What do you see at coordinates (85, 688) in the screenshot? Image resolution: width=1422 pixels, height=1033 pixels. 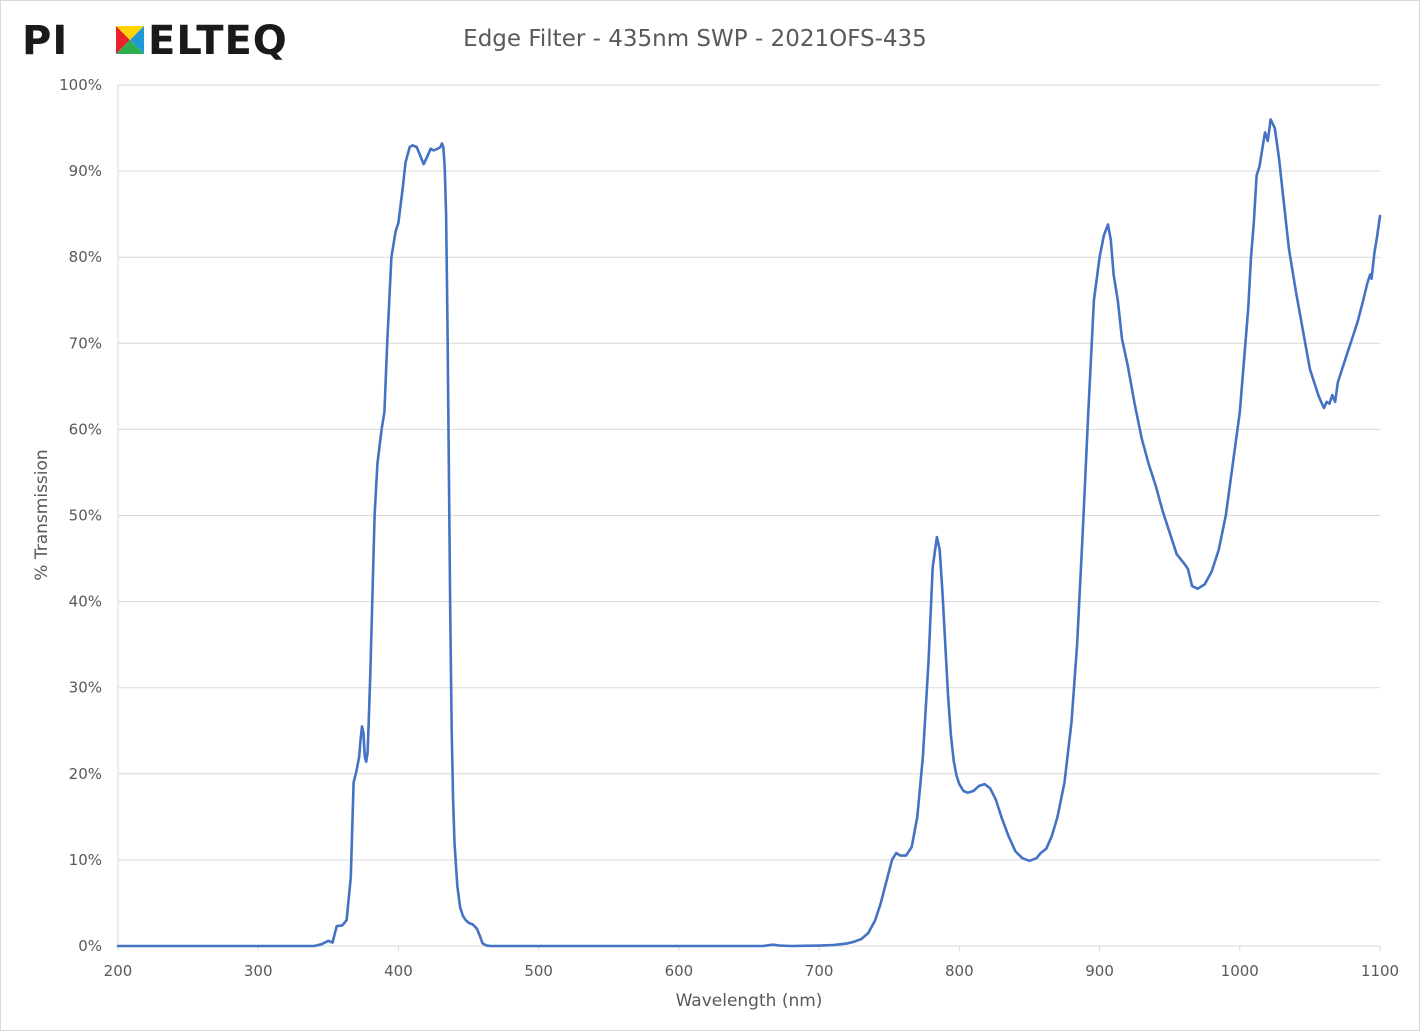 I see `y-tick-label: 30%` at bounding box center [85, 688].